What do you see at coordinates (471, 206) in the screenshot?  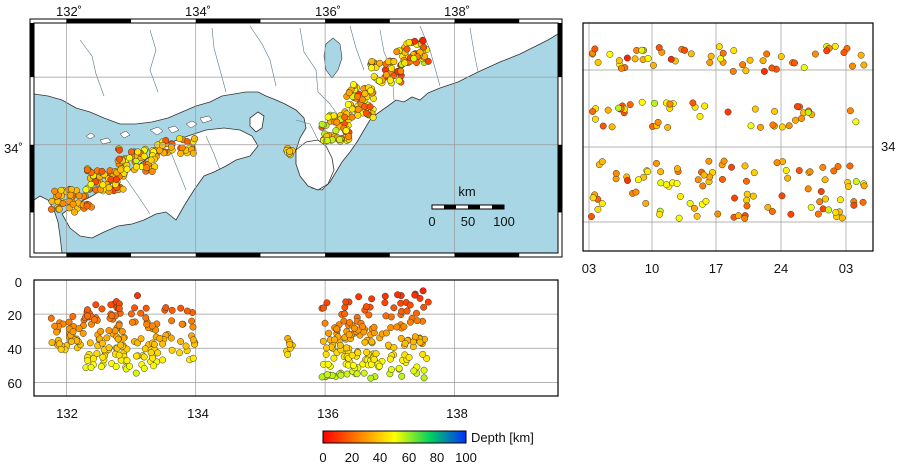 I see `scale-bar: km 0 50 100` at bounding box center [471, 206].